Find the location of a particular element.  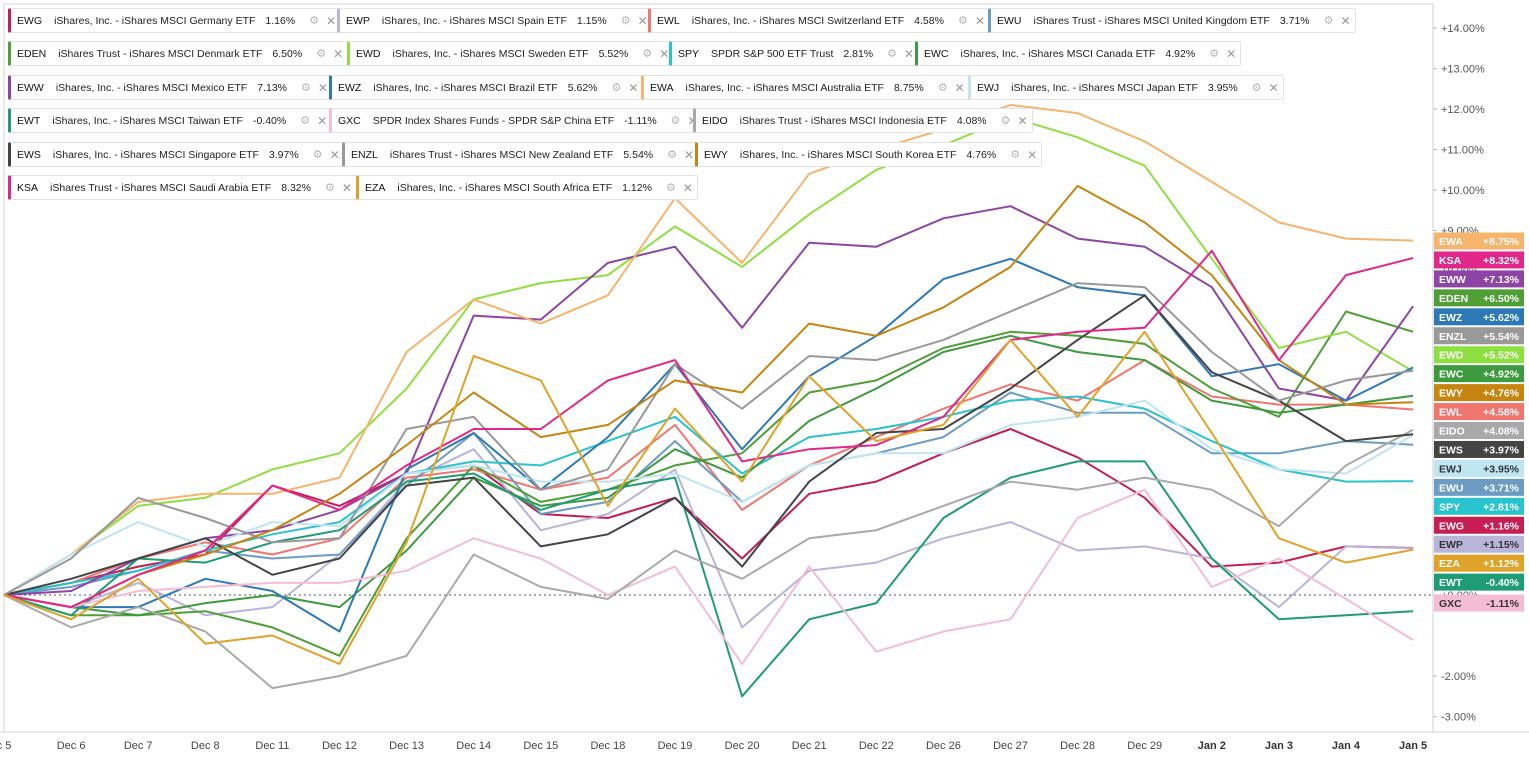

badge-symbol: EDEN is located at coordinates (1453, 299).